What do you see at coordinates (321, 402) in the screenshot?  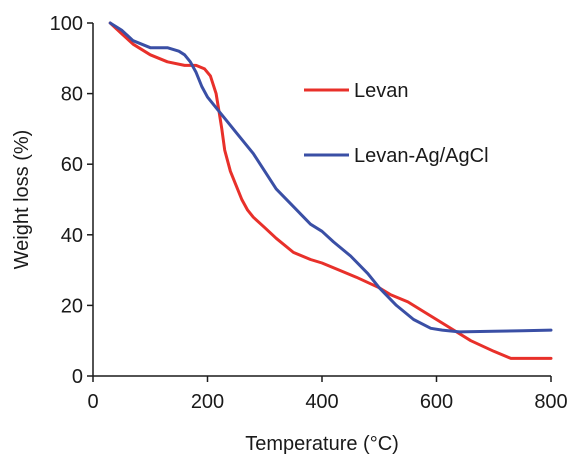 I see `x-tick-label: 400` at bounding box center [321, 402].